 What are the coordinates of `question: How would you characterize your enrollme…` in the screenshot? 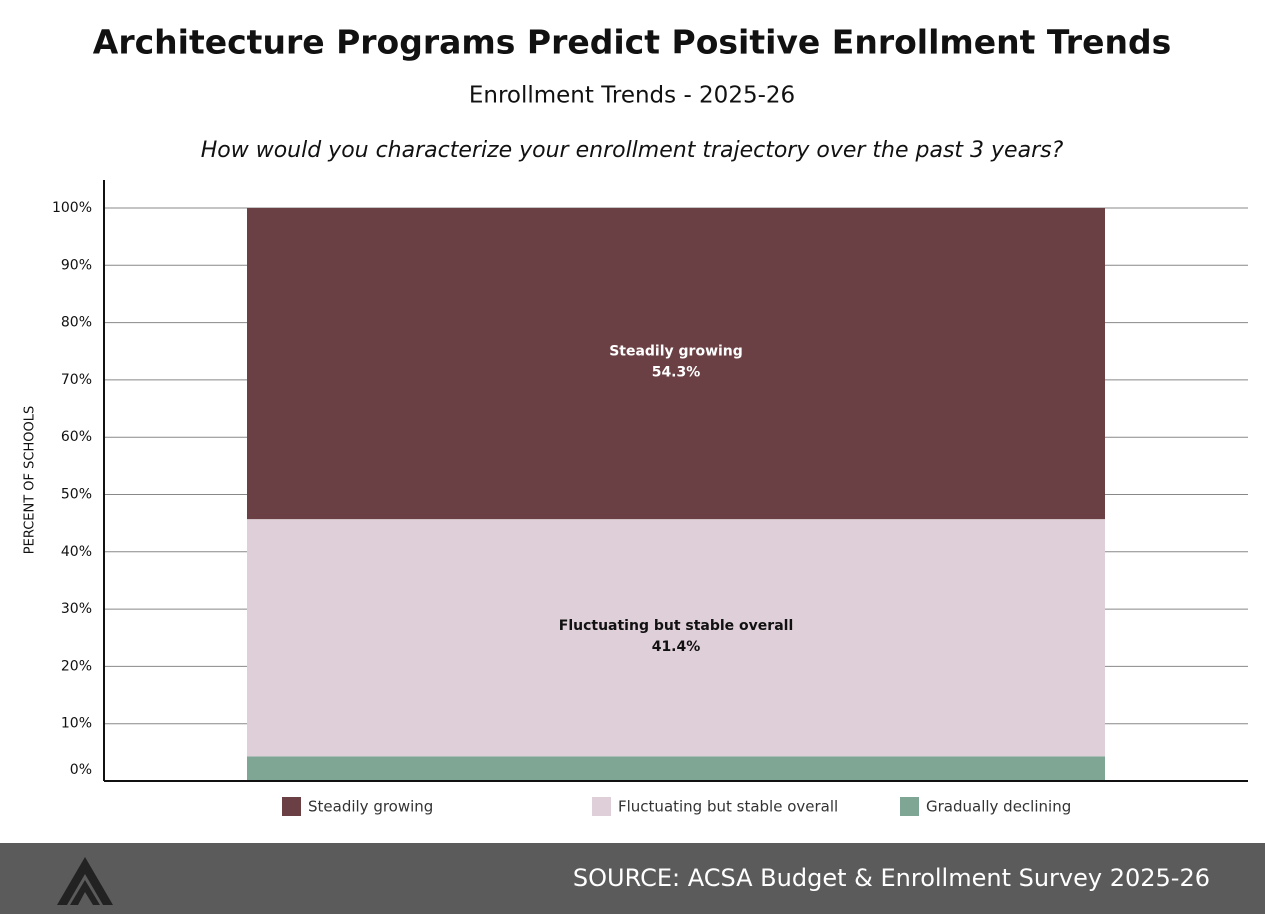 It's located at (632, 150).